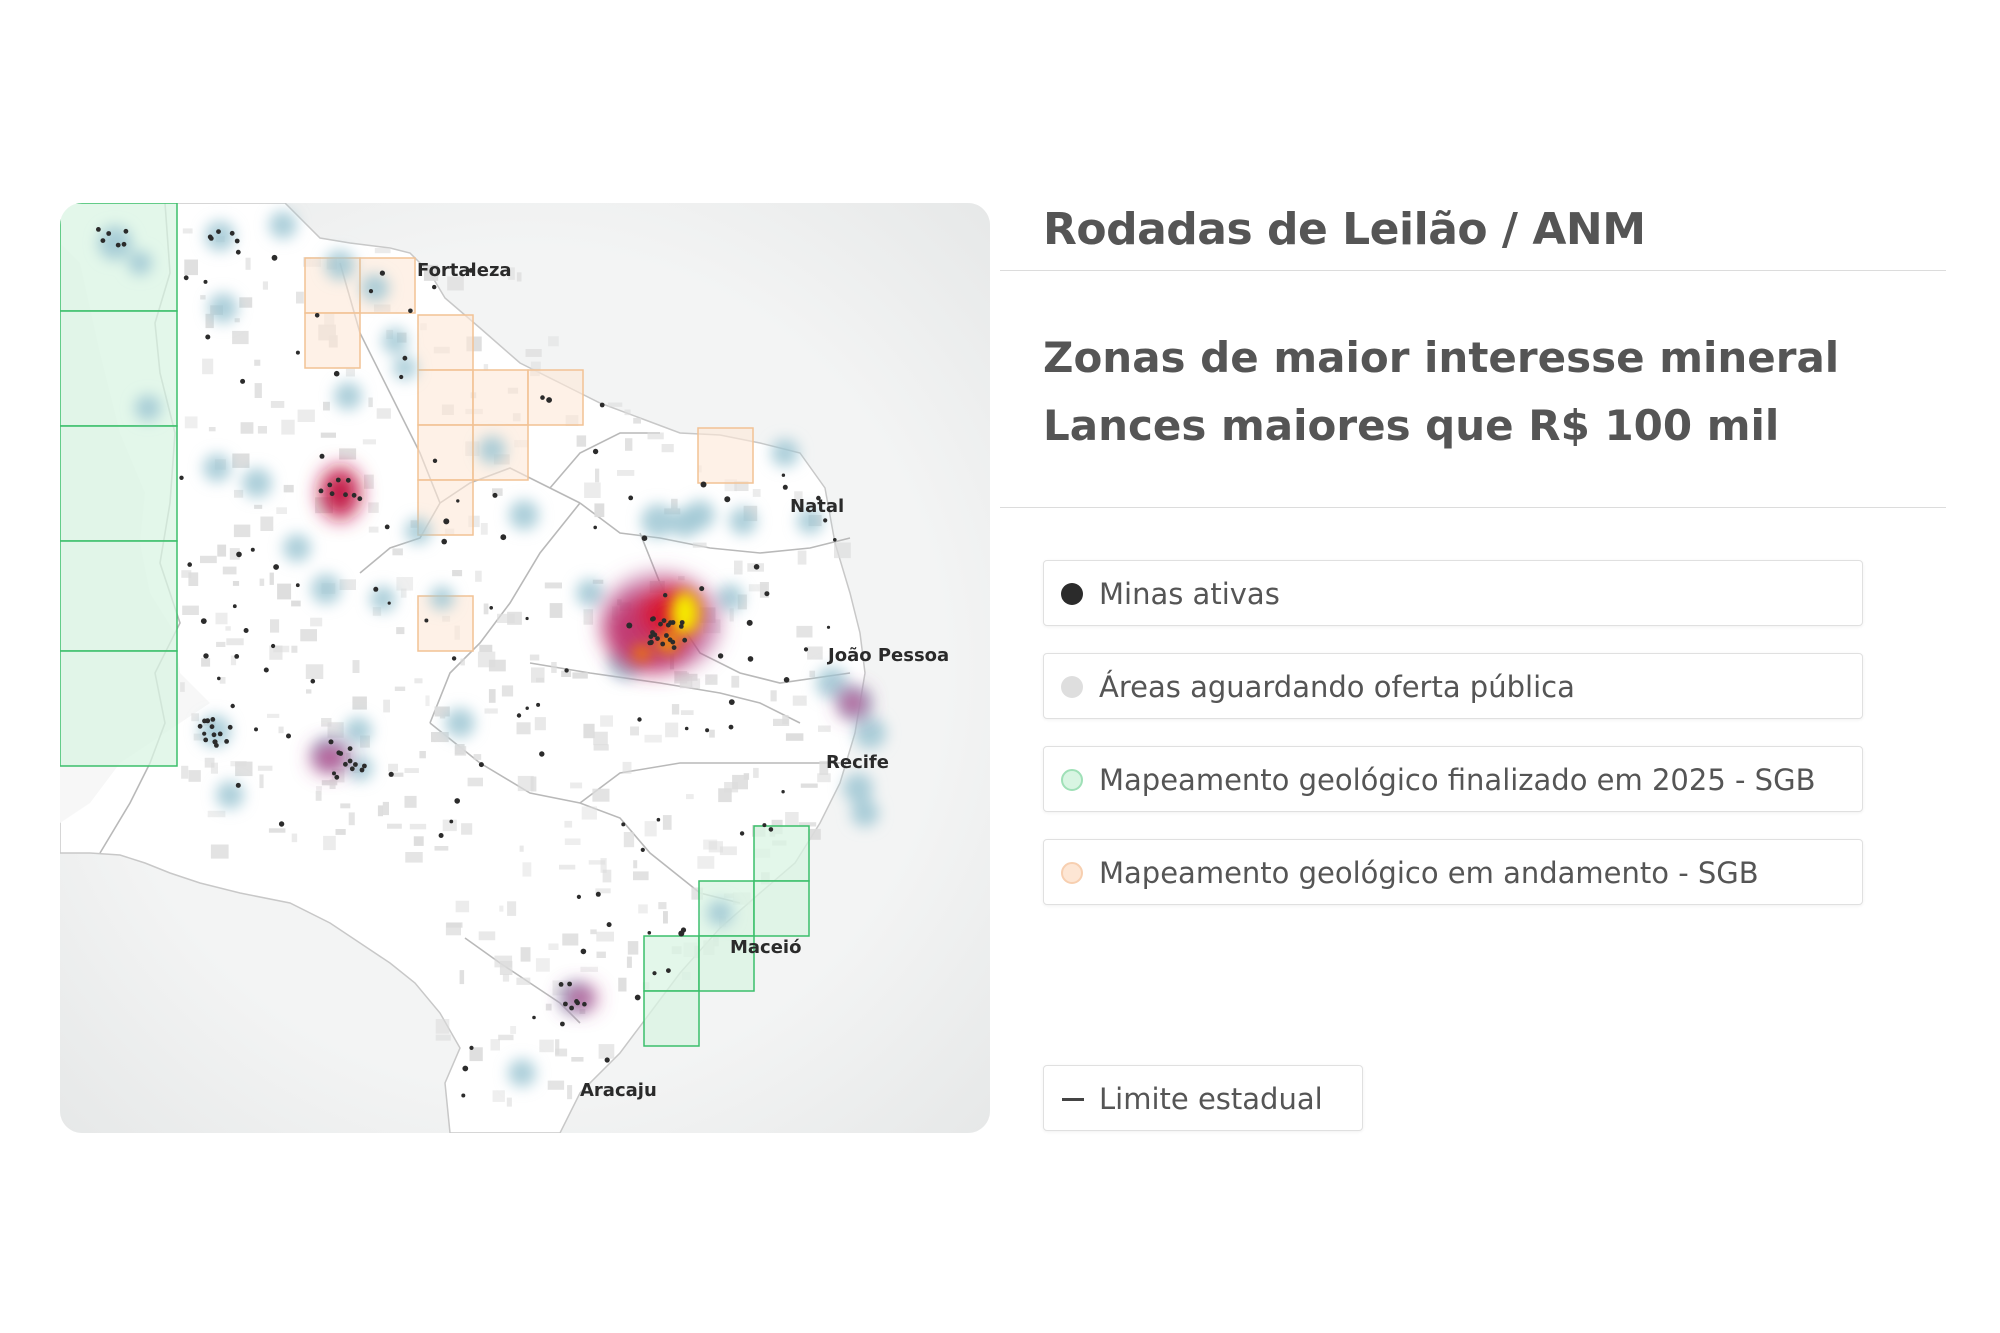 The image size is (2000, 1333). Describe the element at coordinates (1344, 229) in the screenshot. I see `page-title: Rodadas de Leilão / ANM` at that location.